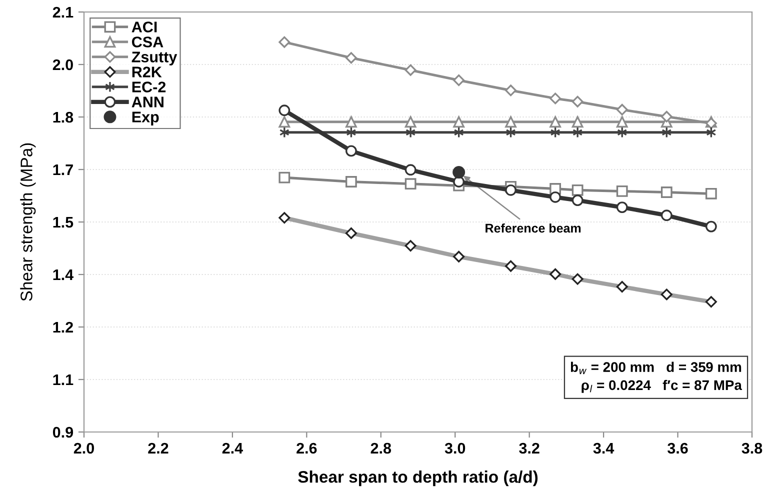  What do you see at coordinates (63, 12) in the screenshot?
I see `y-tick-label: 2.1` at bounding box center [63, 12].